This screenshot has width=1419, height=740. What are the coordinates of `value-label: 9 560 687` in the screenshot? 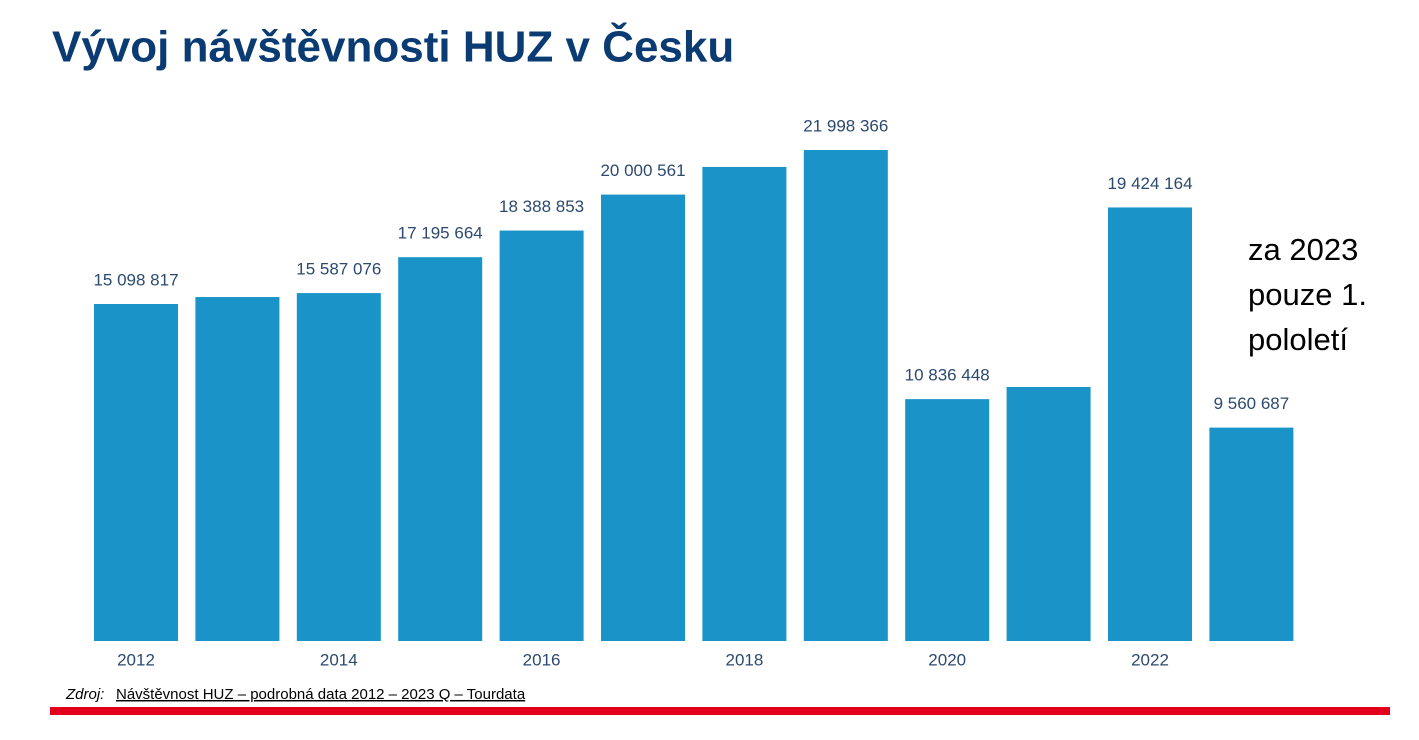 It's located at (1252, 403).